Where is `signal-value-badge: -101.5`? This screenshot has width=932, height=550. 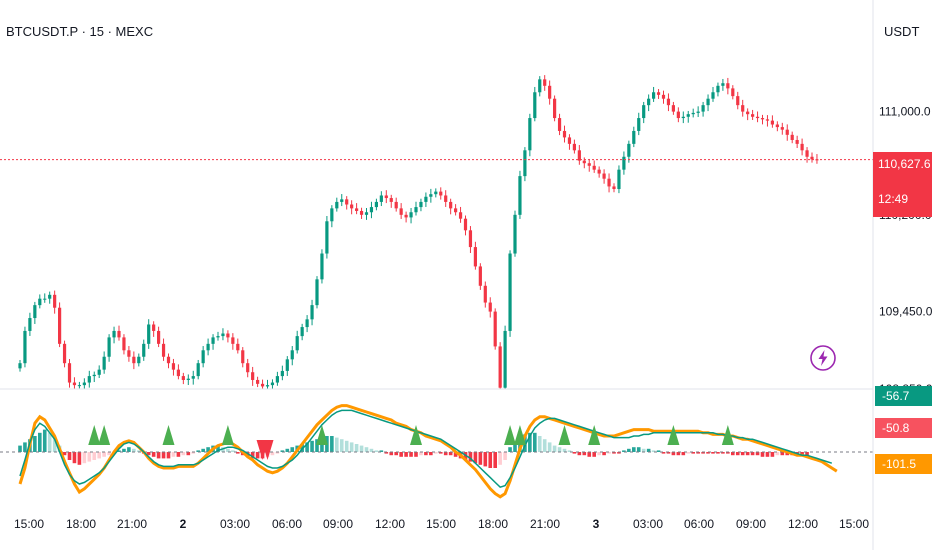 signal-value-badge: -101.5 is located at coordinates (903, 464).